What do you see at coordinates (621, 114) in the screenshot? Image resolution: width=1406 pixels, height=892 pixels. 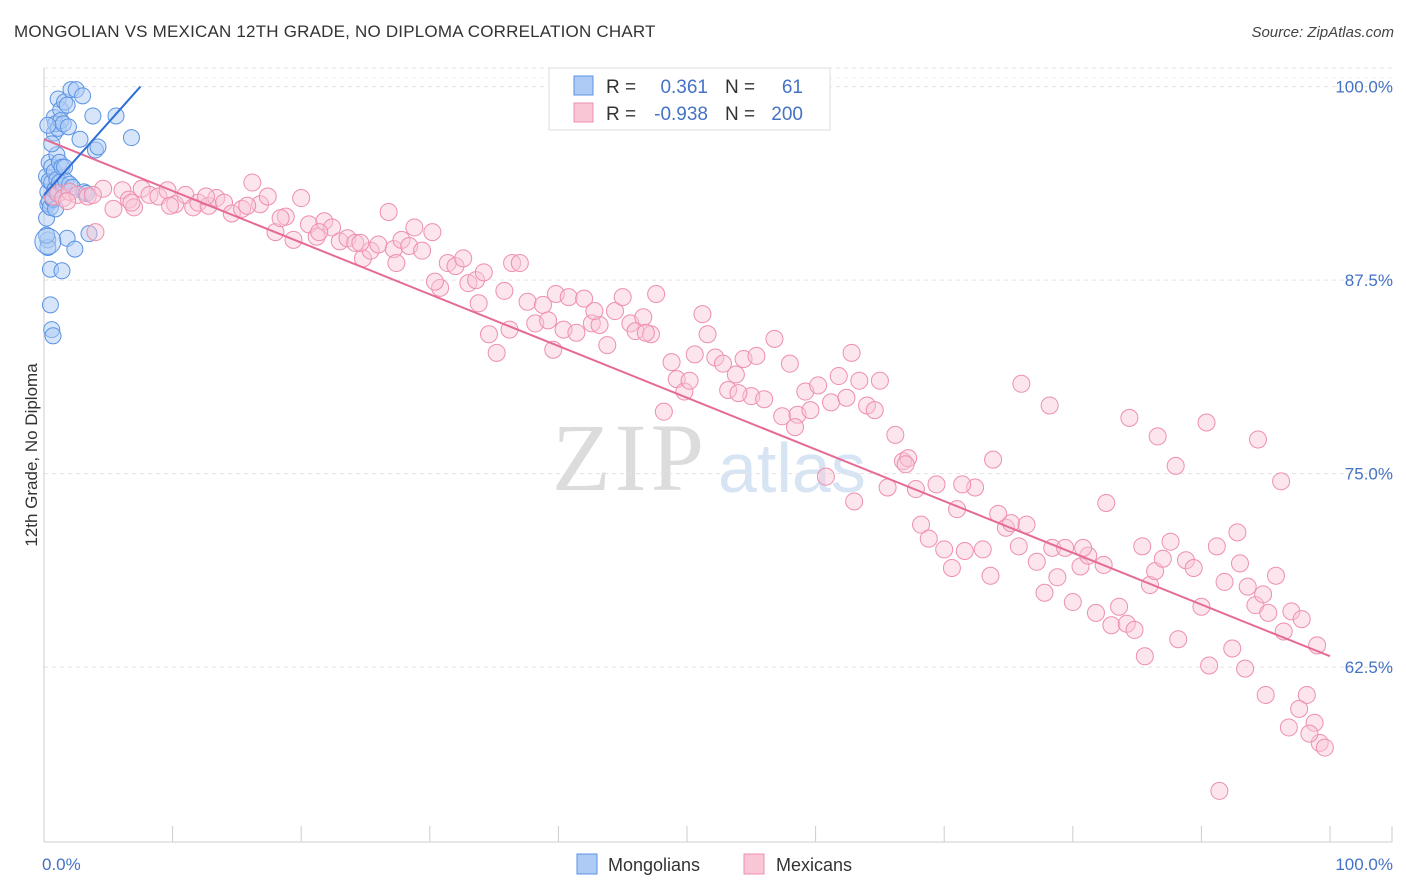 I see `stats-r-label-2: R =` at bounding box center [621, 114].